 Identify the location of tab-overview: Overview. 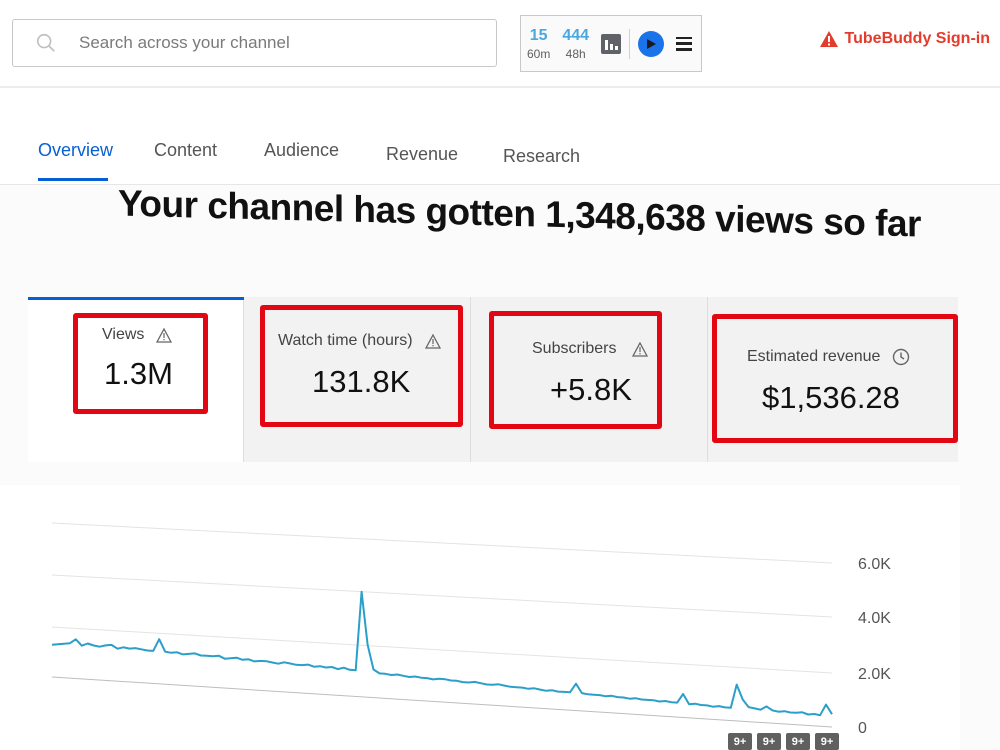
(76, 150).